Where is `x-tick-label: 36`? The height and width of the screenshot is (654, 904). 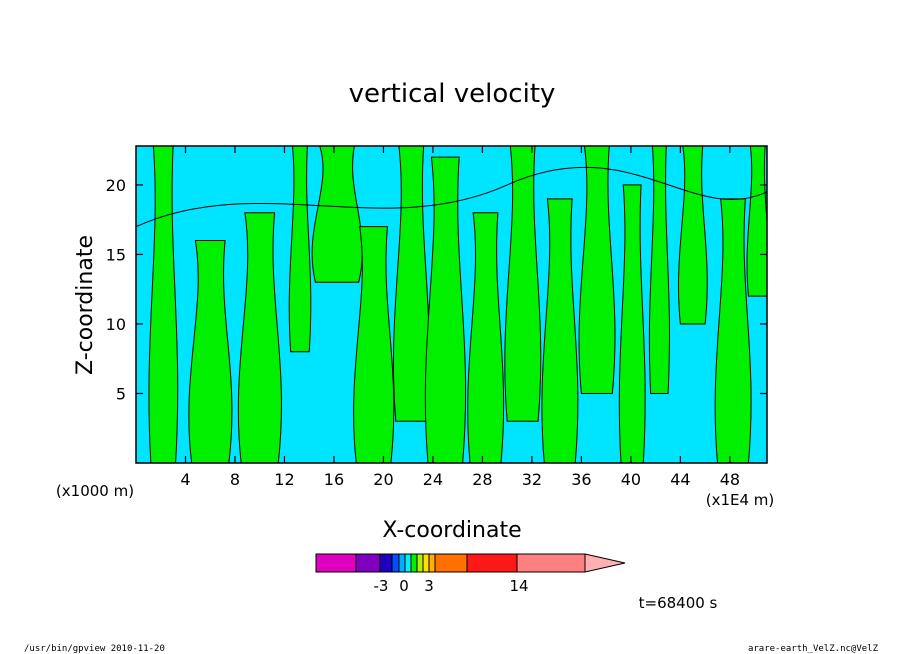
x-tick-label: 36 is located at coordinates (581, 479).